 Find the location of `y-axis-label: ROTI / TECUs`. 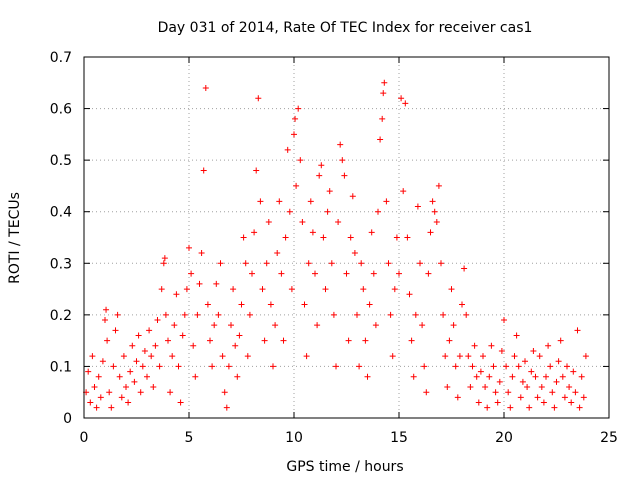

y-axis-label: ROTI / TECUs is located at coordinates (15, 238).